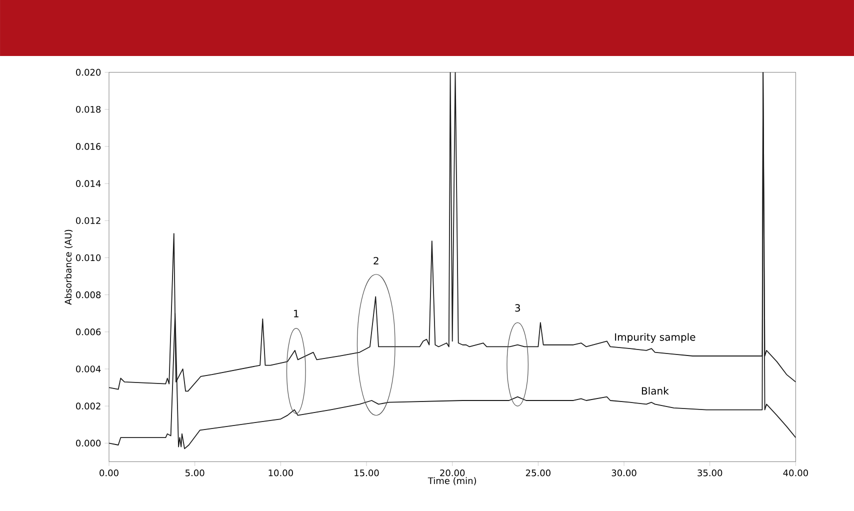 Image resolution: width=854 pixels, height=511 pixels. What do you see at coordinates (280, 472) in the screenshot?
I see `x-tick-label: 10.00` at bounding box center [280, 472].